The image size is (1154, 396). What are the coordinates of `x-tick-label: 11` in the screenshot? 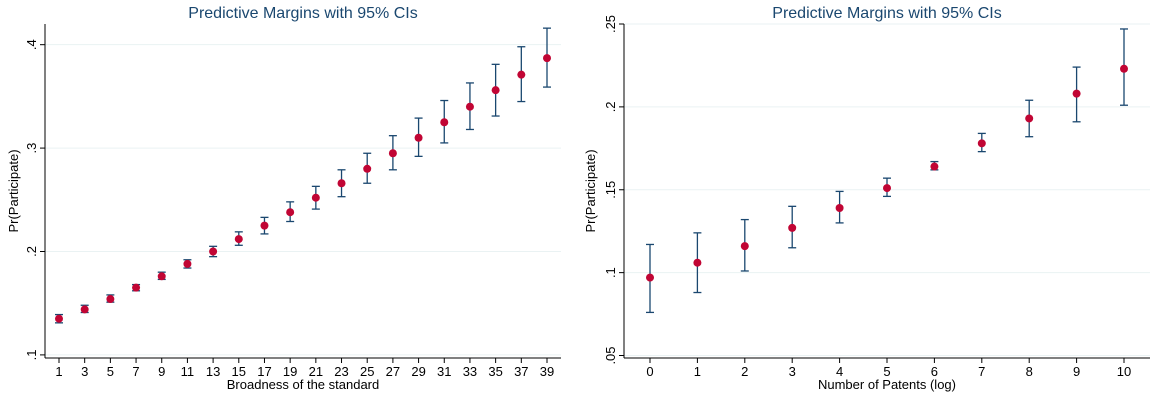 It's located at (188, 371).